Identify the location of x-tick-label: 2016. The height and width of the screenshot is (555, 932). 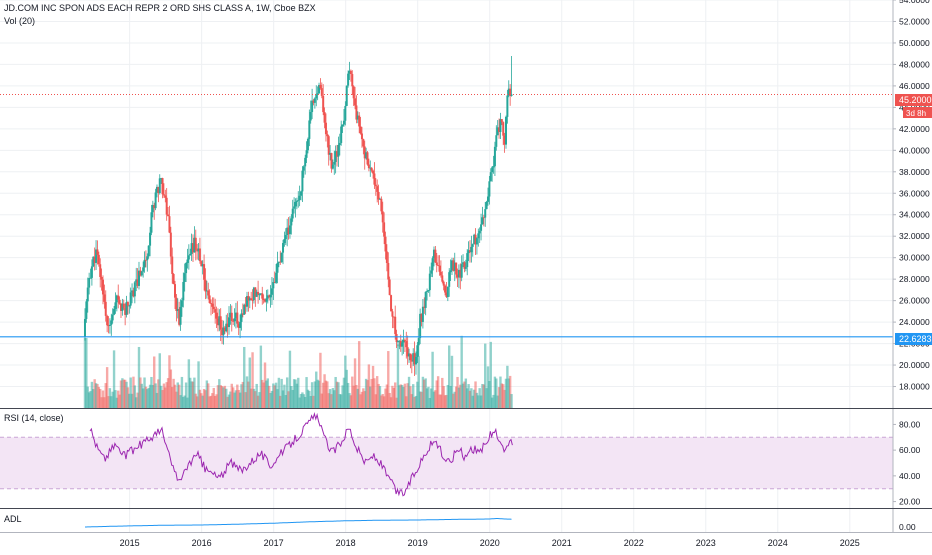
(202, 543).